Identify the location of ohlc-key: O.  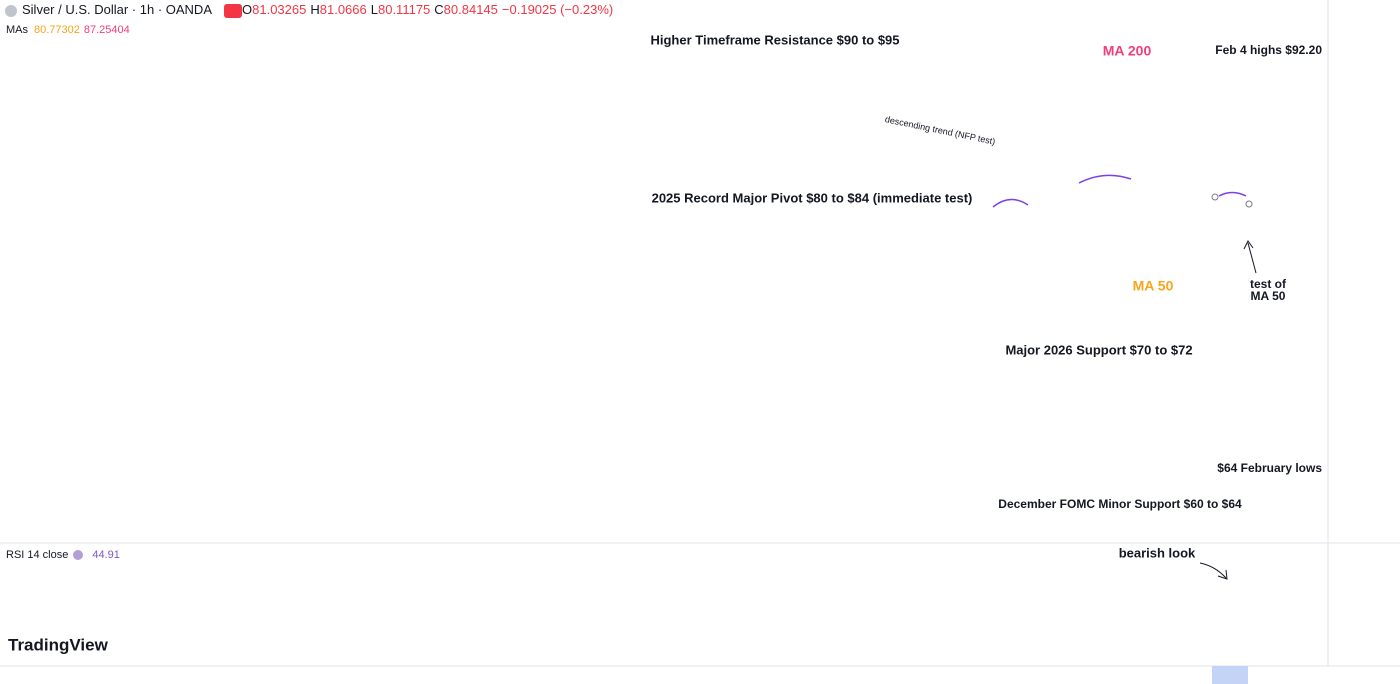
(247, 9).